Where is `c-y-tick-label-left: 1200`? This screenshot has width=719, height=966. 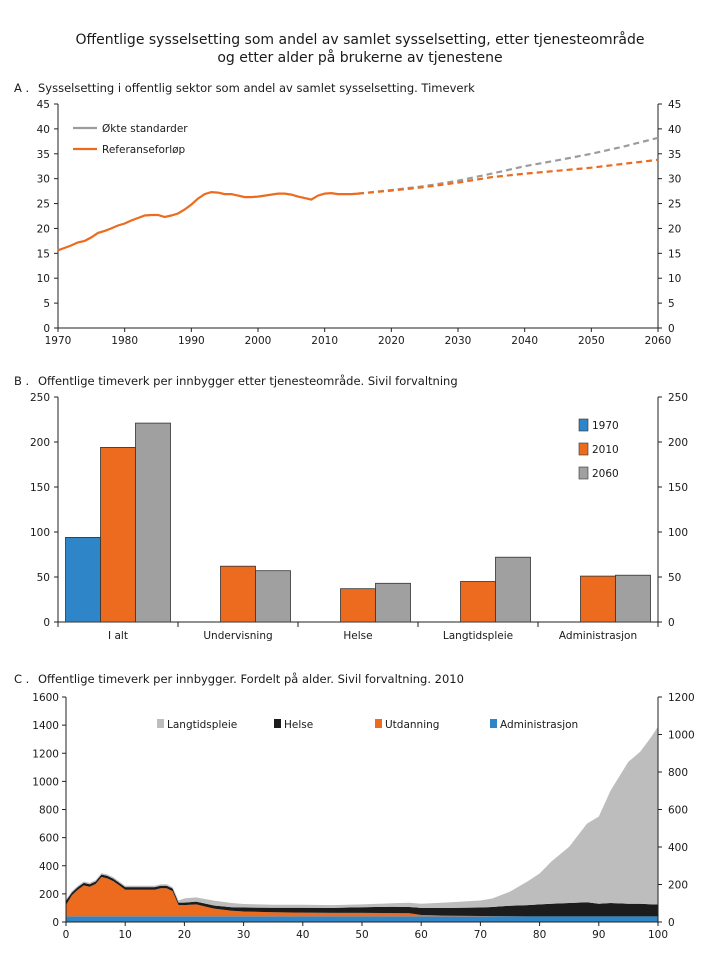 c-y-tick-label-left: 1200 is located at coordinates (45, 754).